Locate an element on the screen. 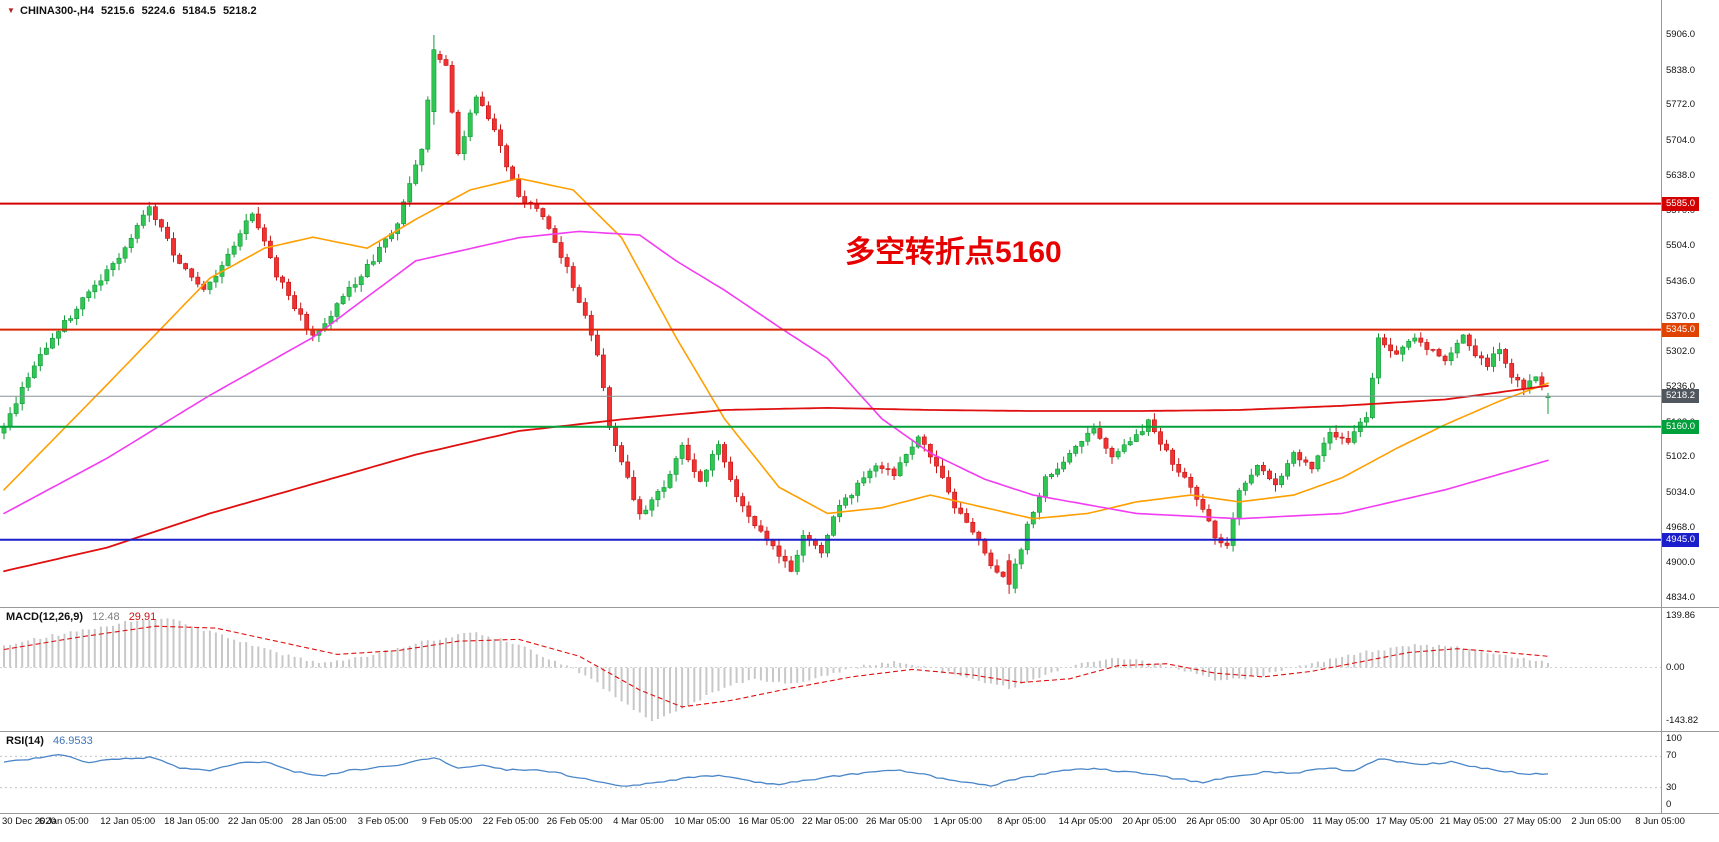 The width and height of the screenshot is (1719, 842). object-anchor-icon: ▼ is located at coordinates (11, 10).